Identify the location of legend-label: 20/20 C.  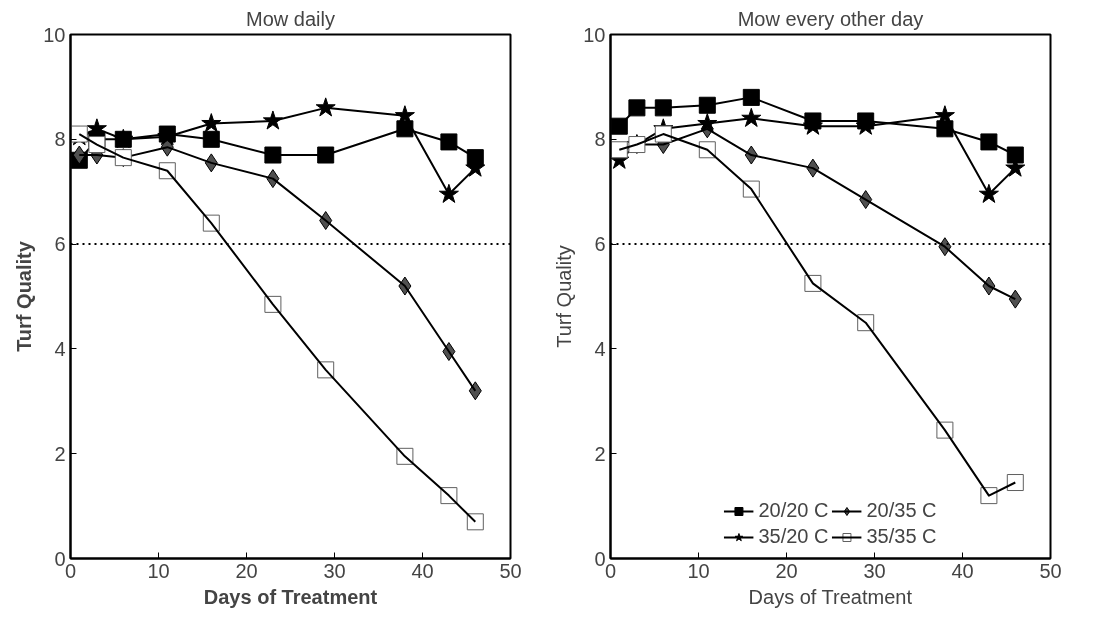
(793, 510).